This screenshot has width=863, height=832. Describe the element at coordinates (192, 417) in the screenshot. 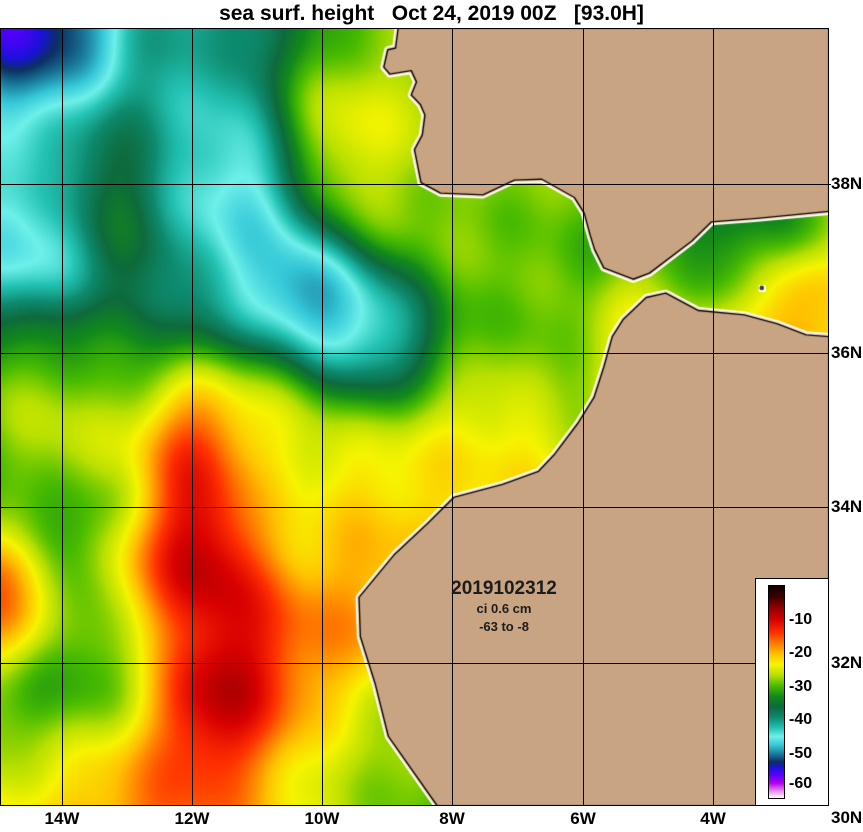

I see `gridline-lon-12w` at that location.